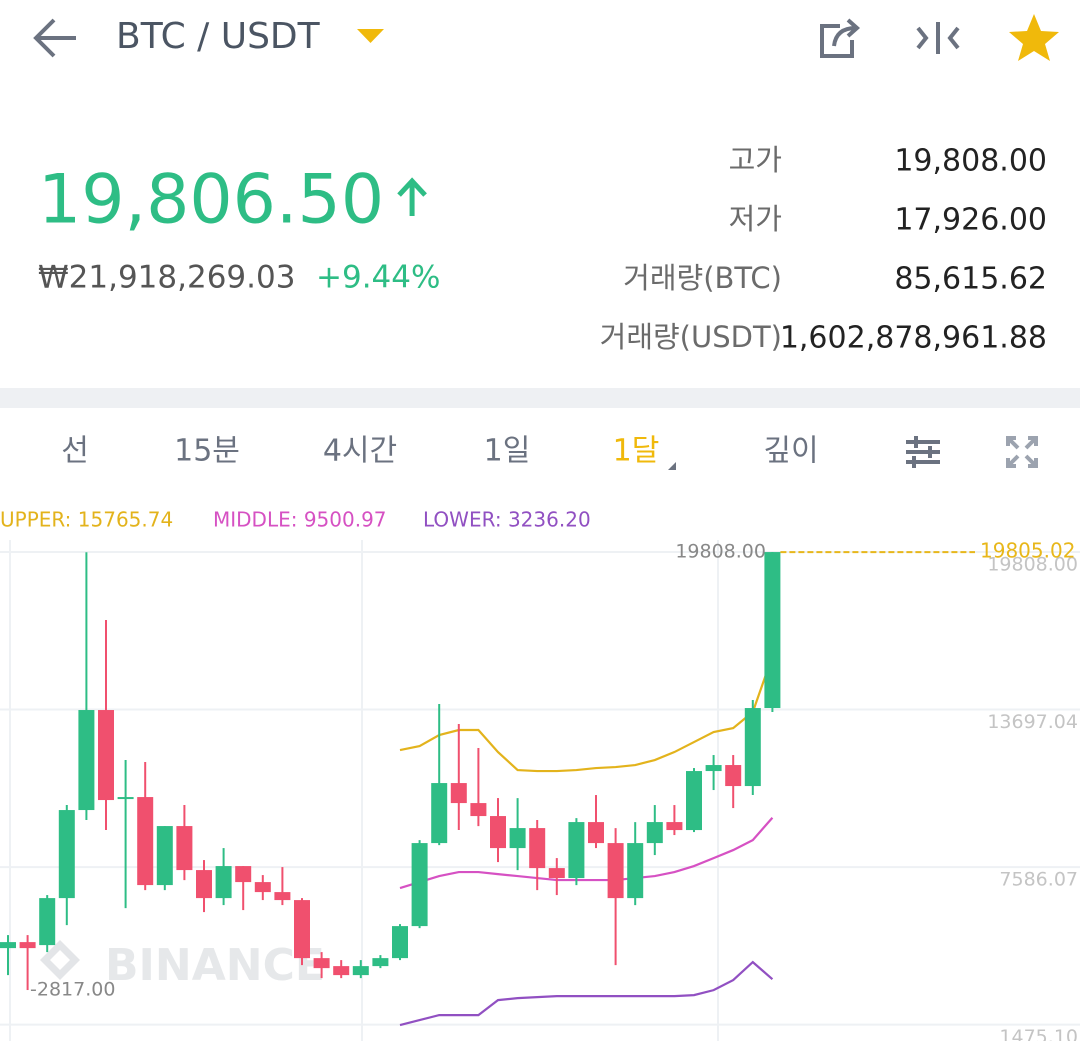 This screenshot has width=1080, height=1041. I want to click on band-label: MIDDLE: 9500.97, so click(300, 520).